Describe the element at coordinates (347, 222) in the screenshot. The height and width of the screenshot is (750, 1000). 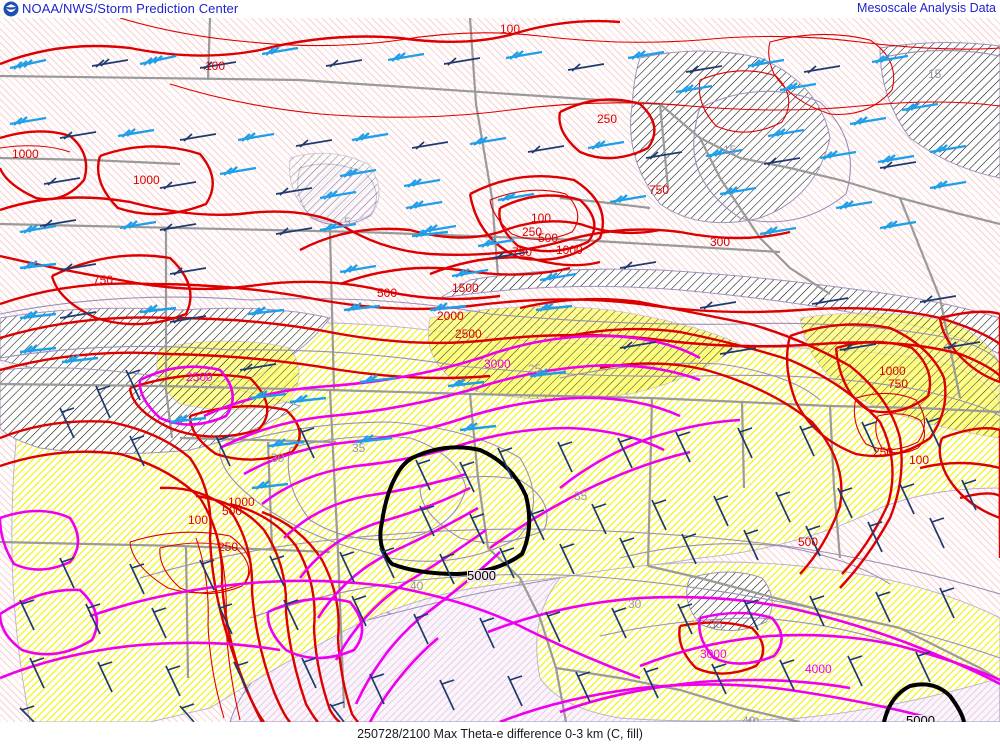
I see `contour-label: 5` at that location.